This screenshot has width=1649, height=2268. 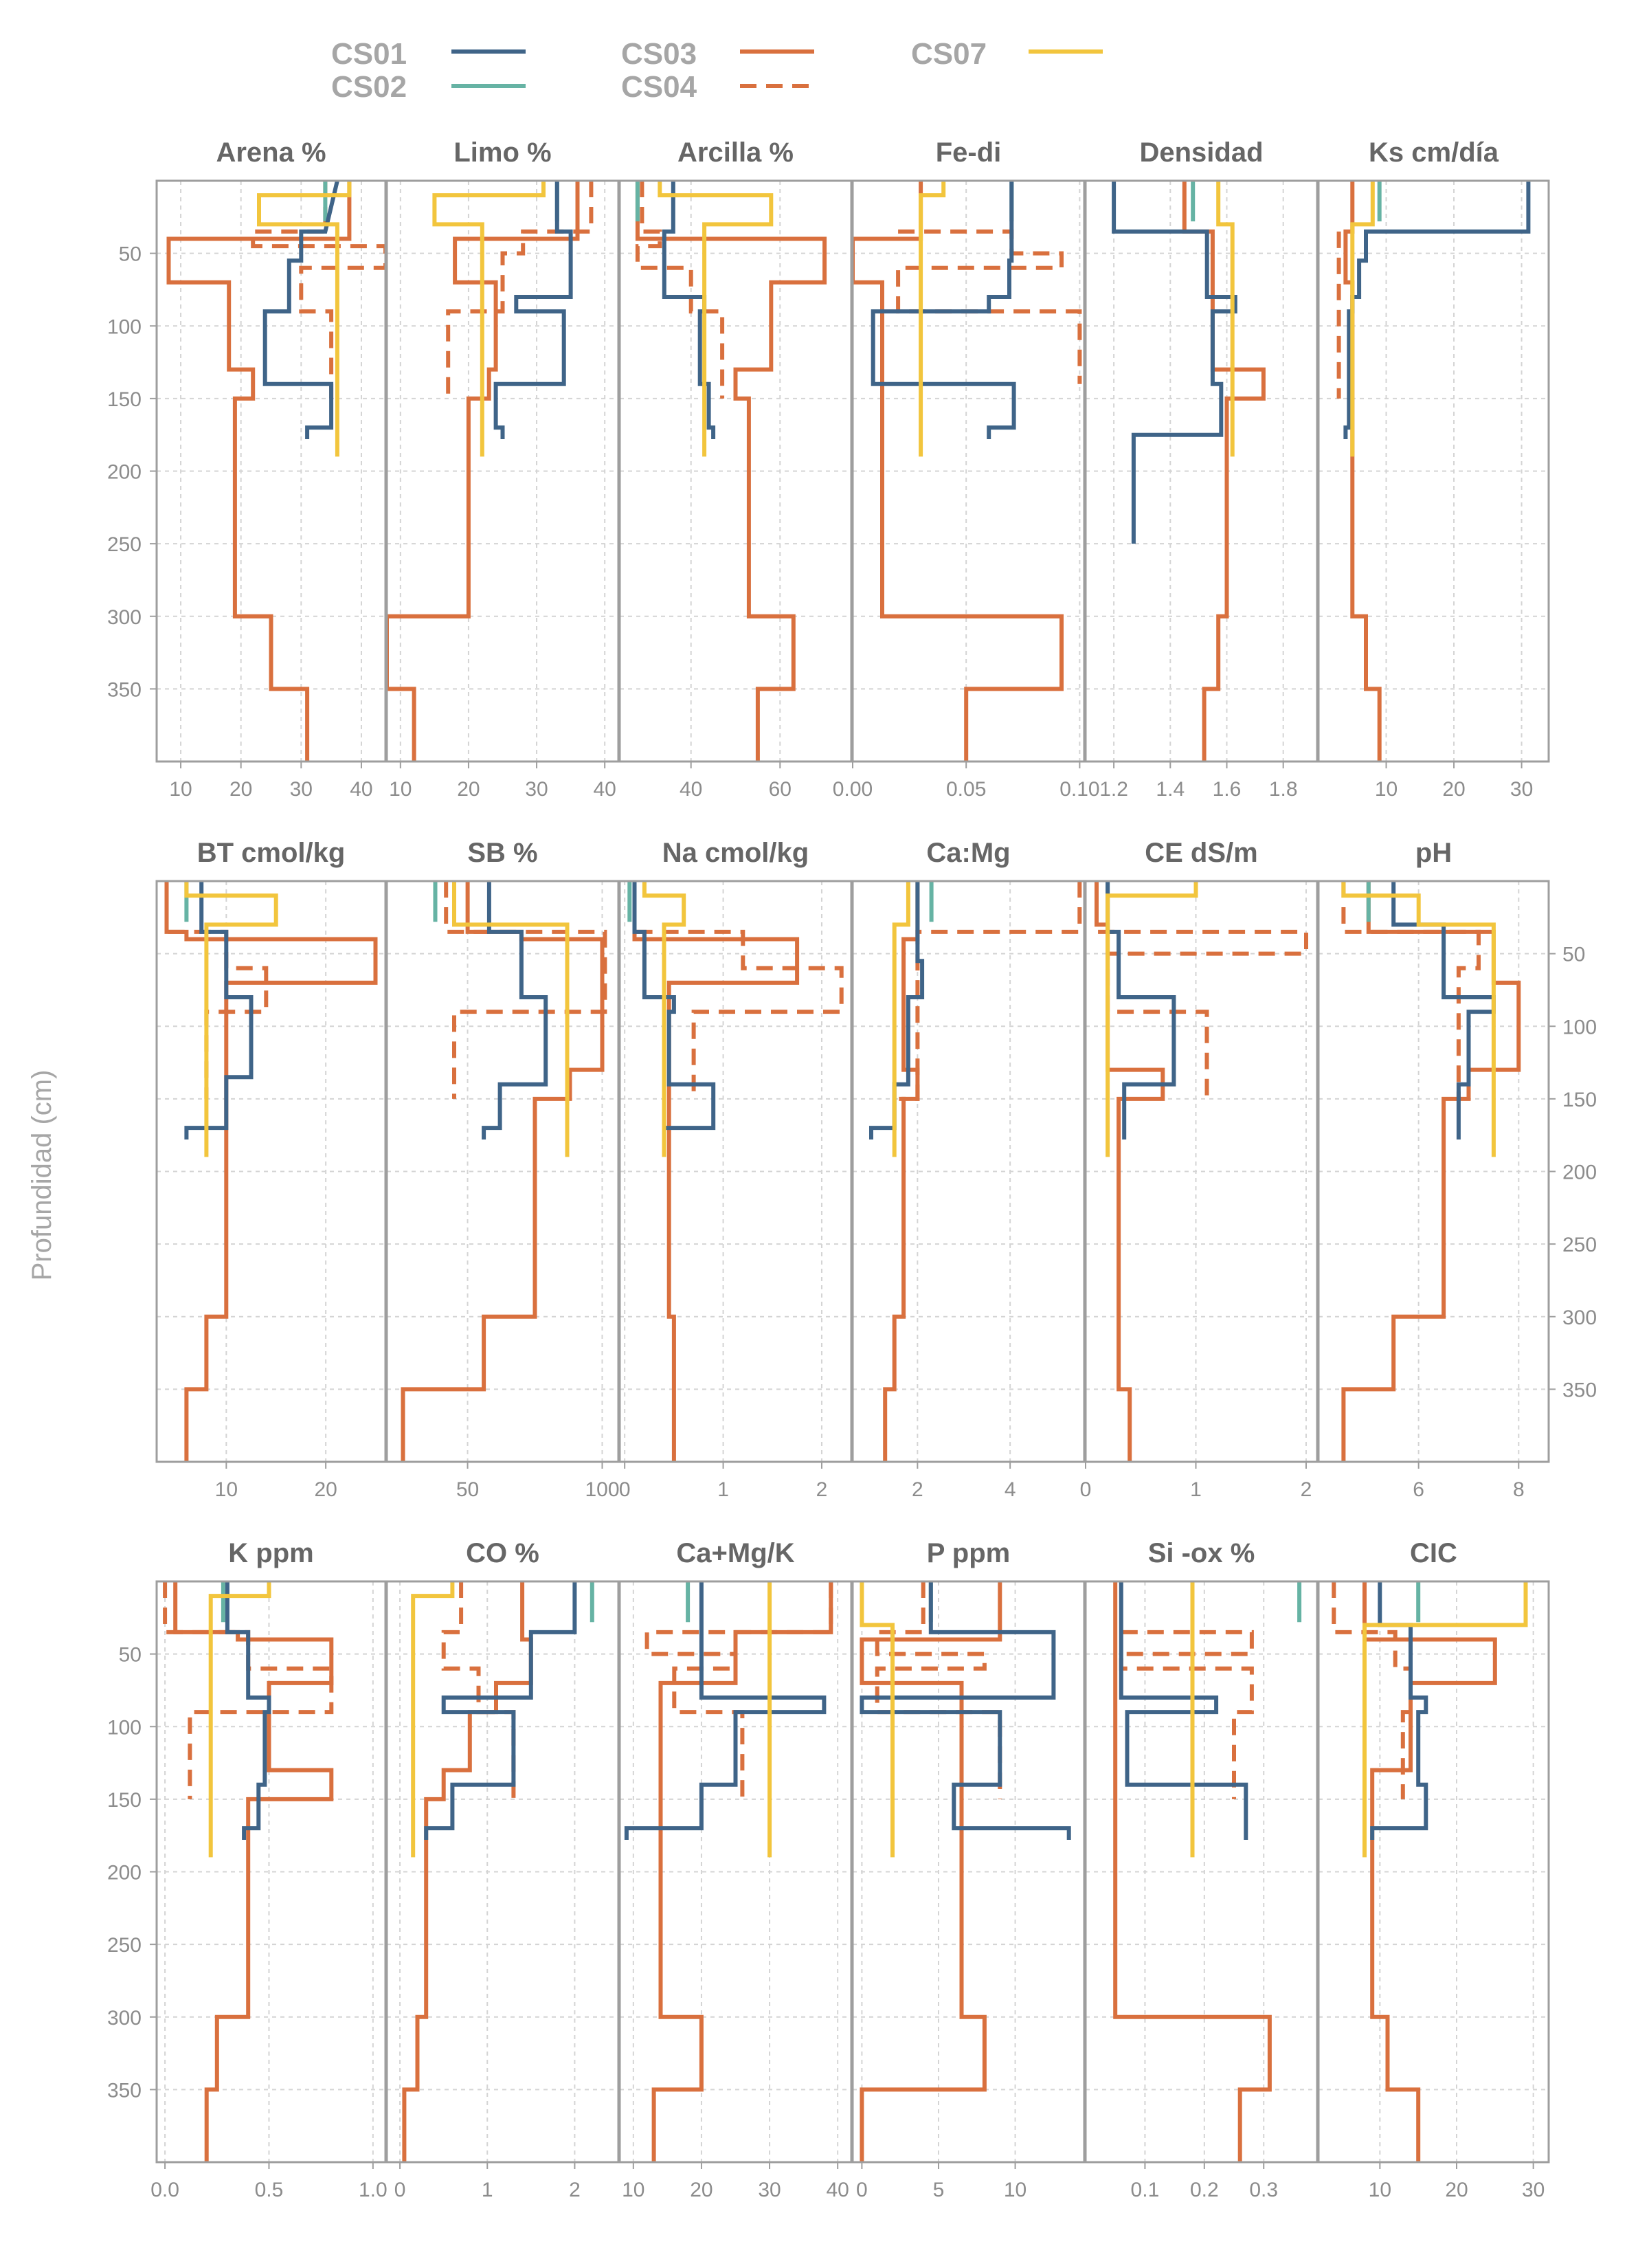 I want to click on x-tick-label: 5, so click(x=939, y=2190).